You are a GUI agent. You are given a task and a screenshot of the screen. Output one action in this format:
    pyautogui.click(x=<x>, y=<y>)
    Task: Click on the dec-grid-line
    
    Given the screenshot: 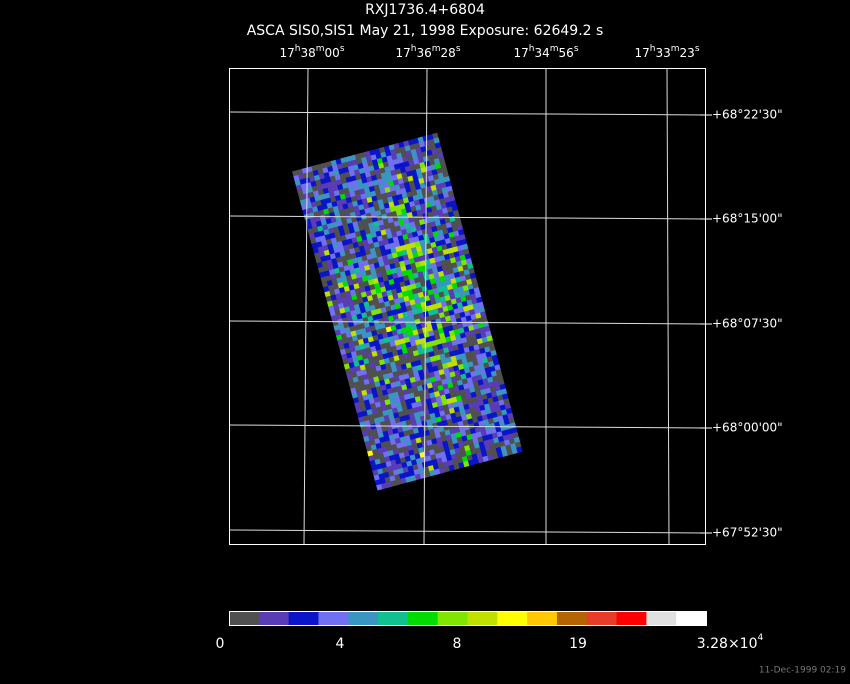 What is the action you would take?
    pyautogui.click(x=467, y=426)
    